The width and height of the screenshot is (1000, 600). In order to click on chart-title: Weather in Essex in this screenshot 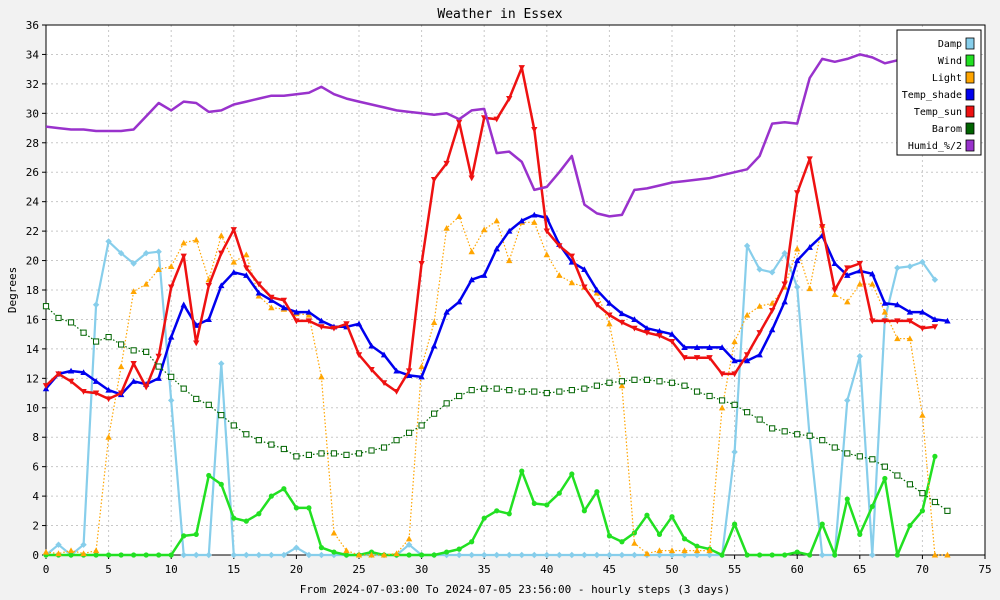, I will do `click(499, 14)`.